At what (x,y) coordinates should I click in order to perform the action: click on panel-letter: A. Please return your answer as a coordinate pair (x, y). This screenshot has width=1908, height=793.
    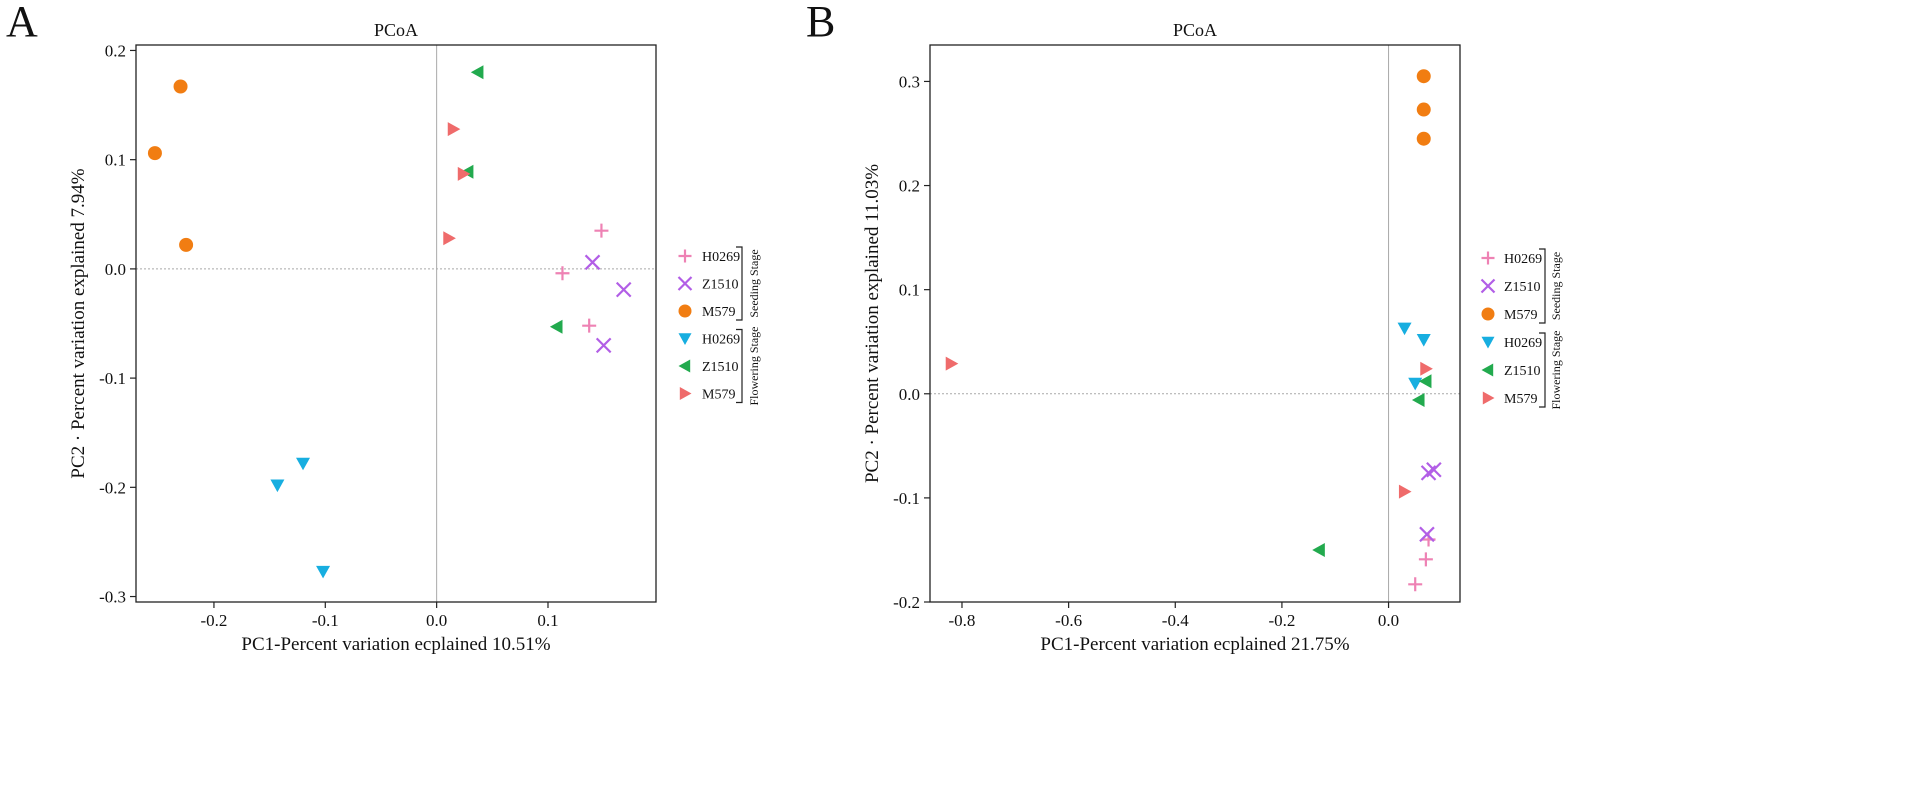
    Looking at the image, I should click on (22, 23).